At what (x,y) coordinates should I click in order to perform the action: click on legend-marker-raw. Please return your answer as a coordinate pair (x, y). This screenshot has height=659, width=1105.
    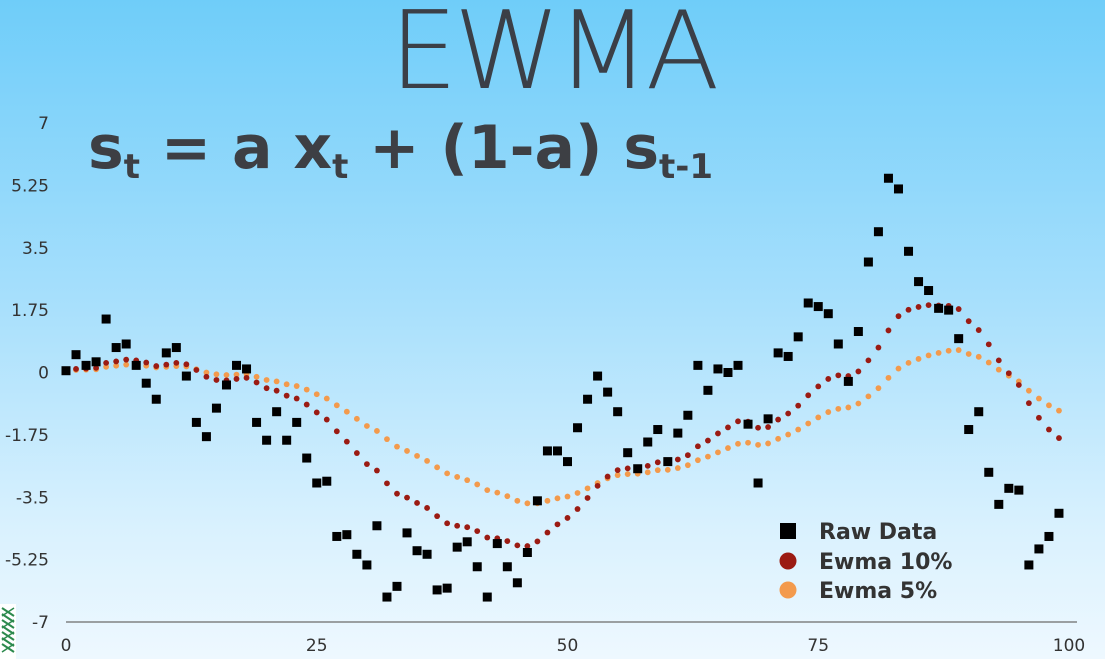
    Looking at the image, I should click on (788, 531).